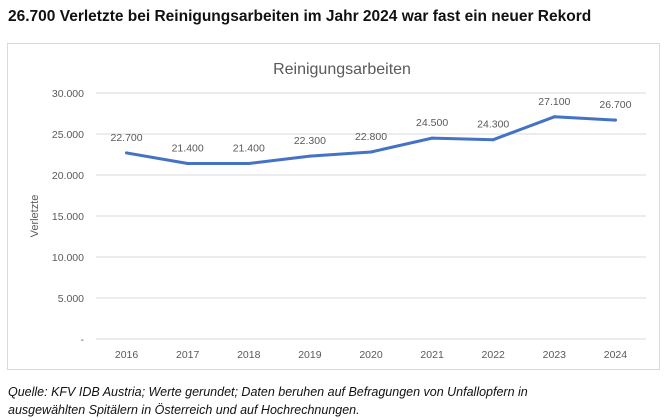 This screenshot has width=668, height=420. I want to click on data-label: 24.500, so click(432, 123).